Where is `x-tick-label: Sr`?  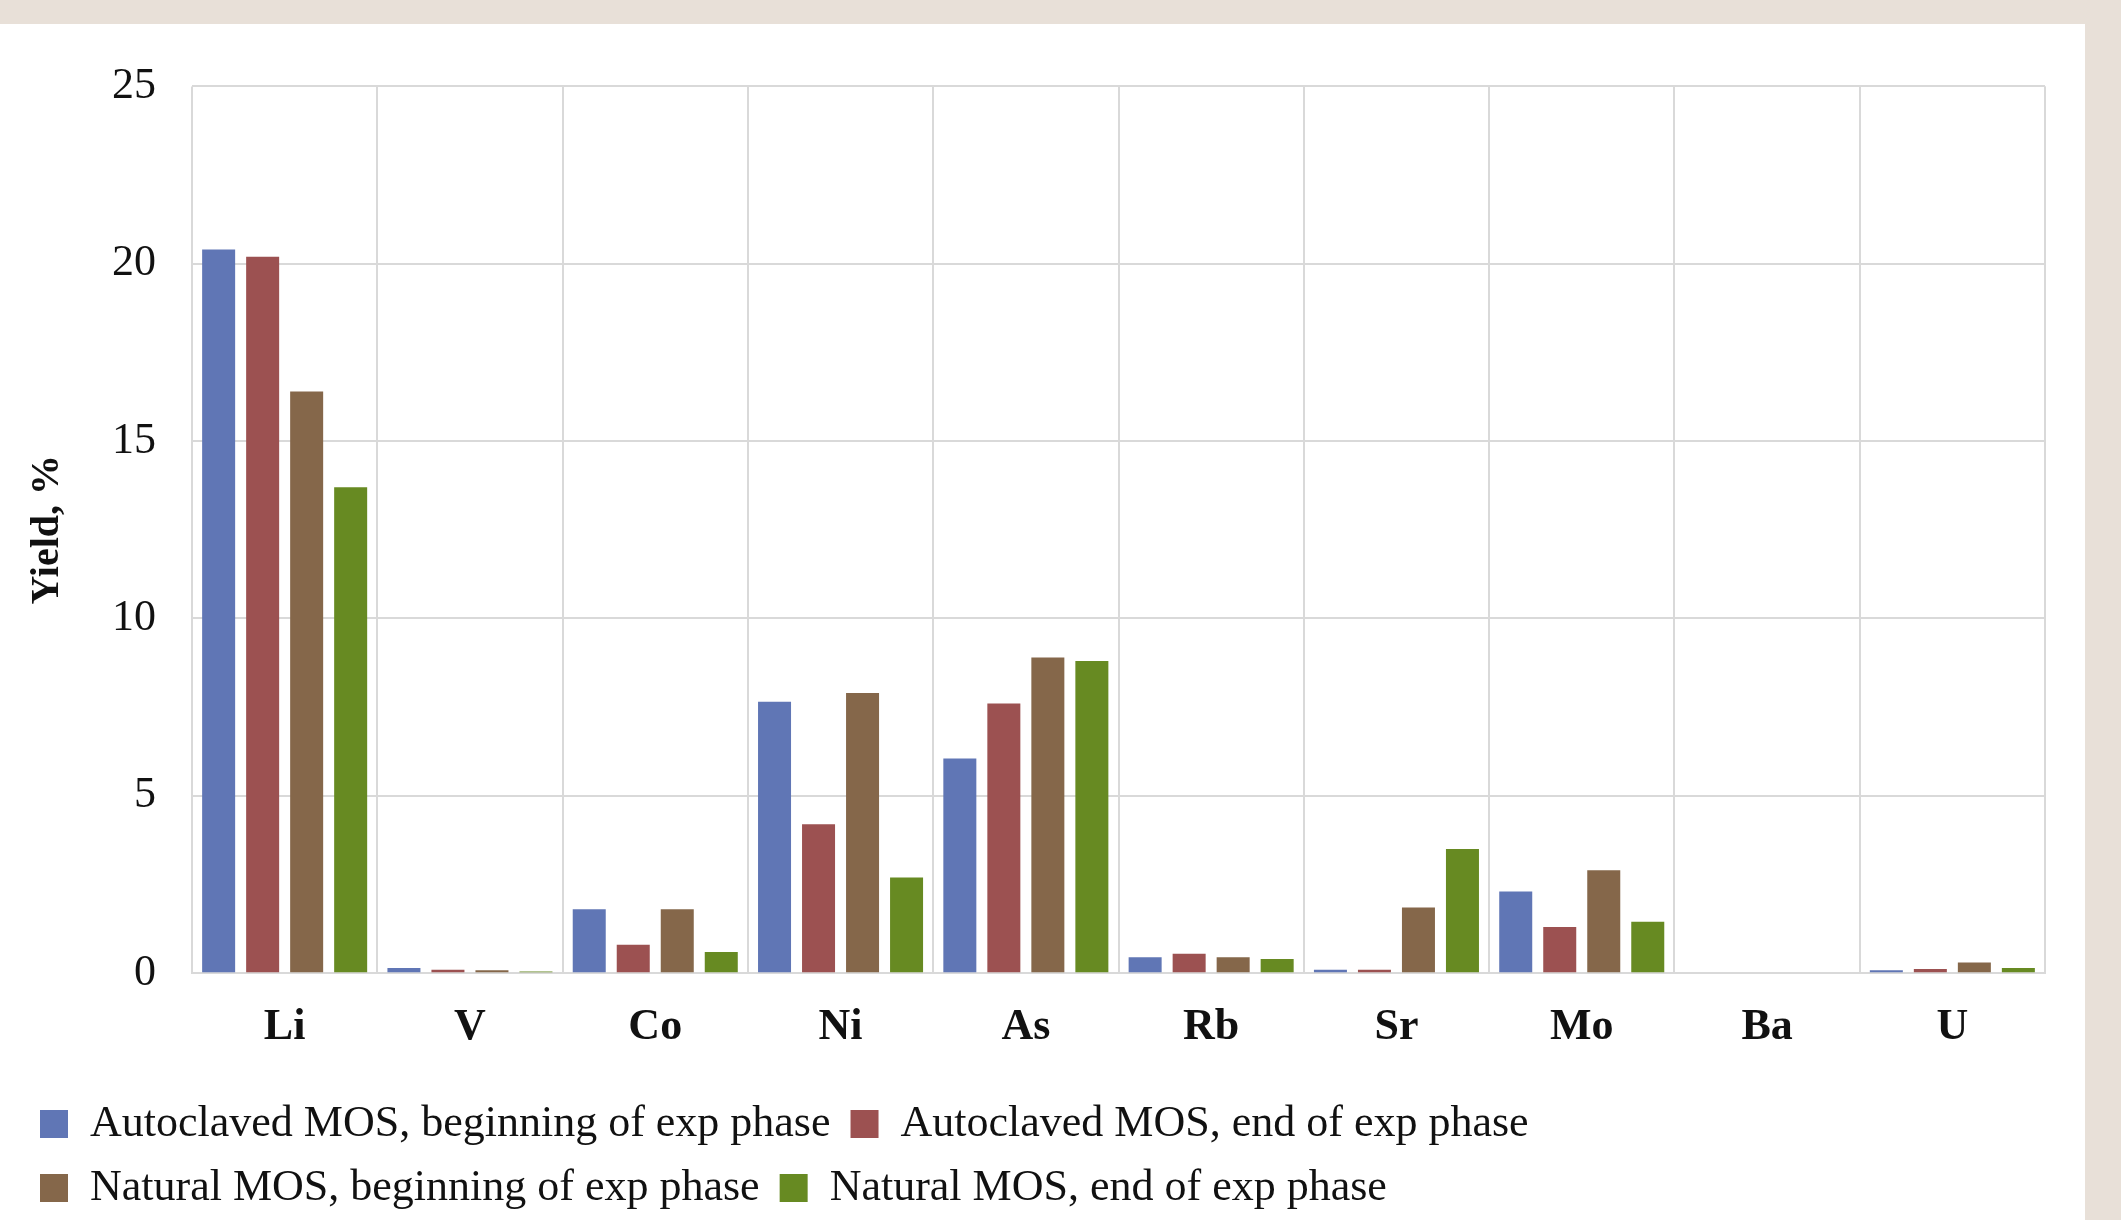 x-tick-label: Sr is located at coordinates (1396, 1024).